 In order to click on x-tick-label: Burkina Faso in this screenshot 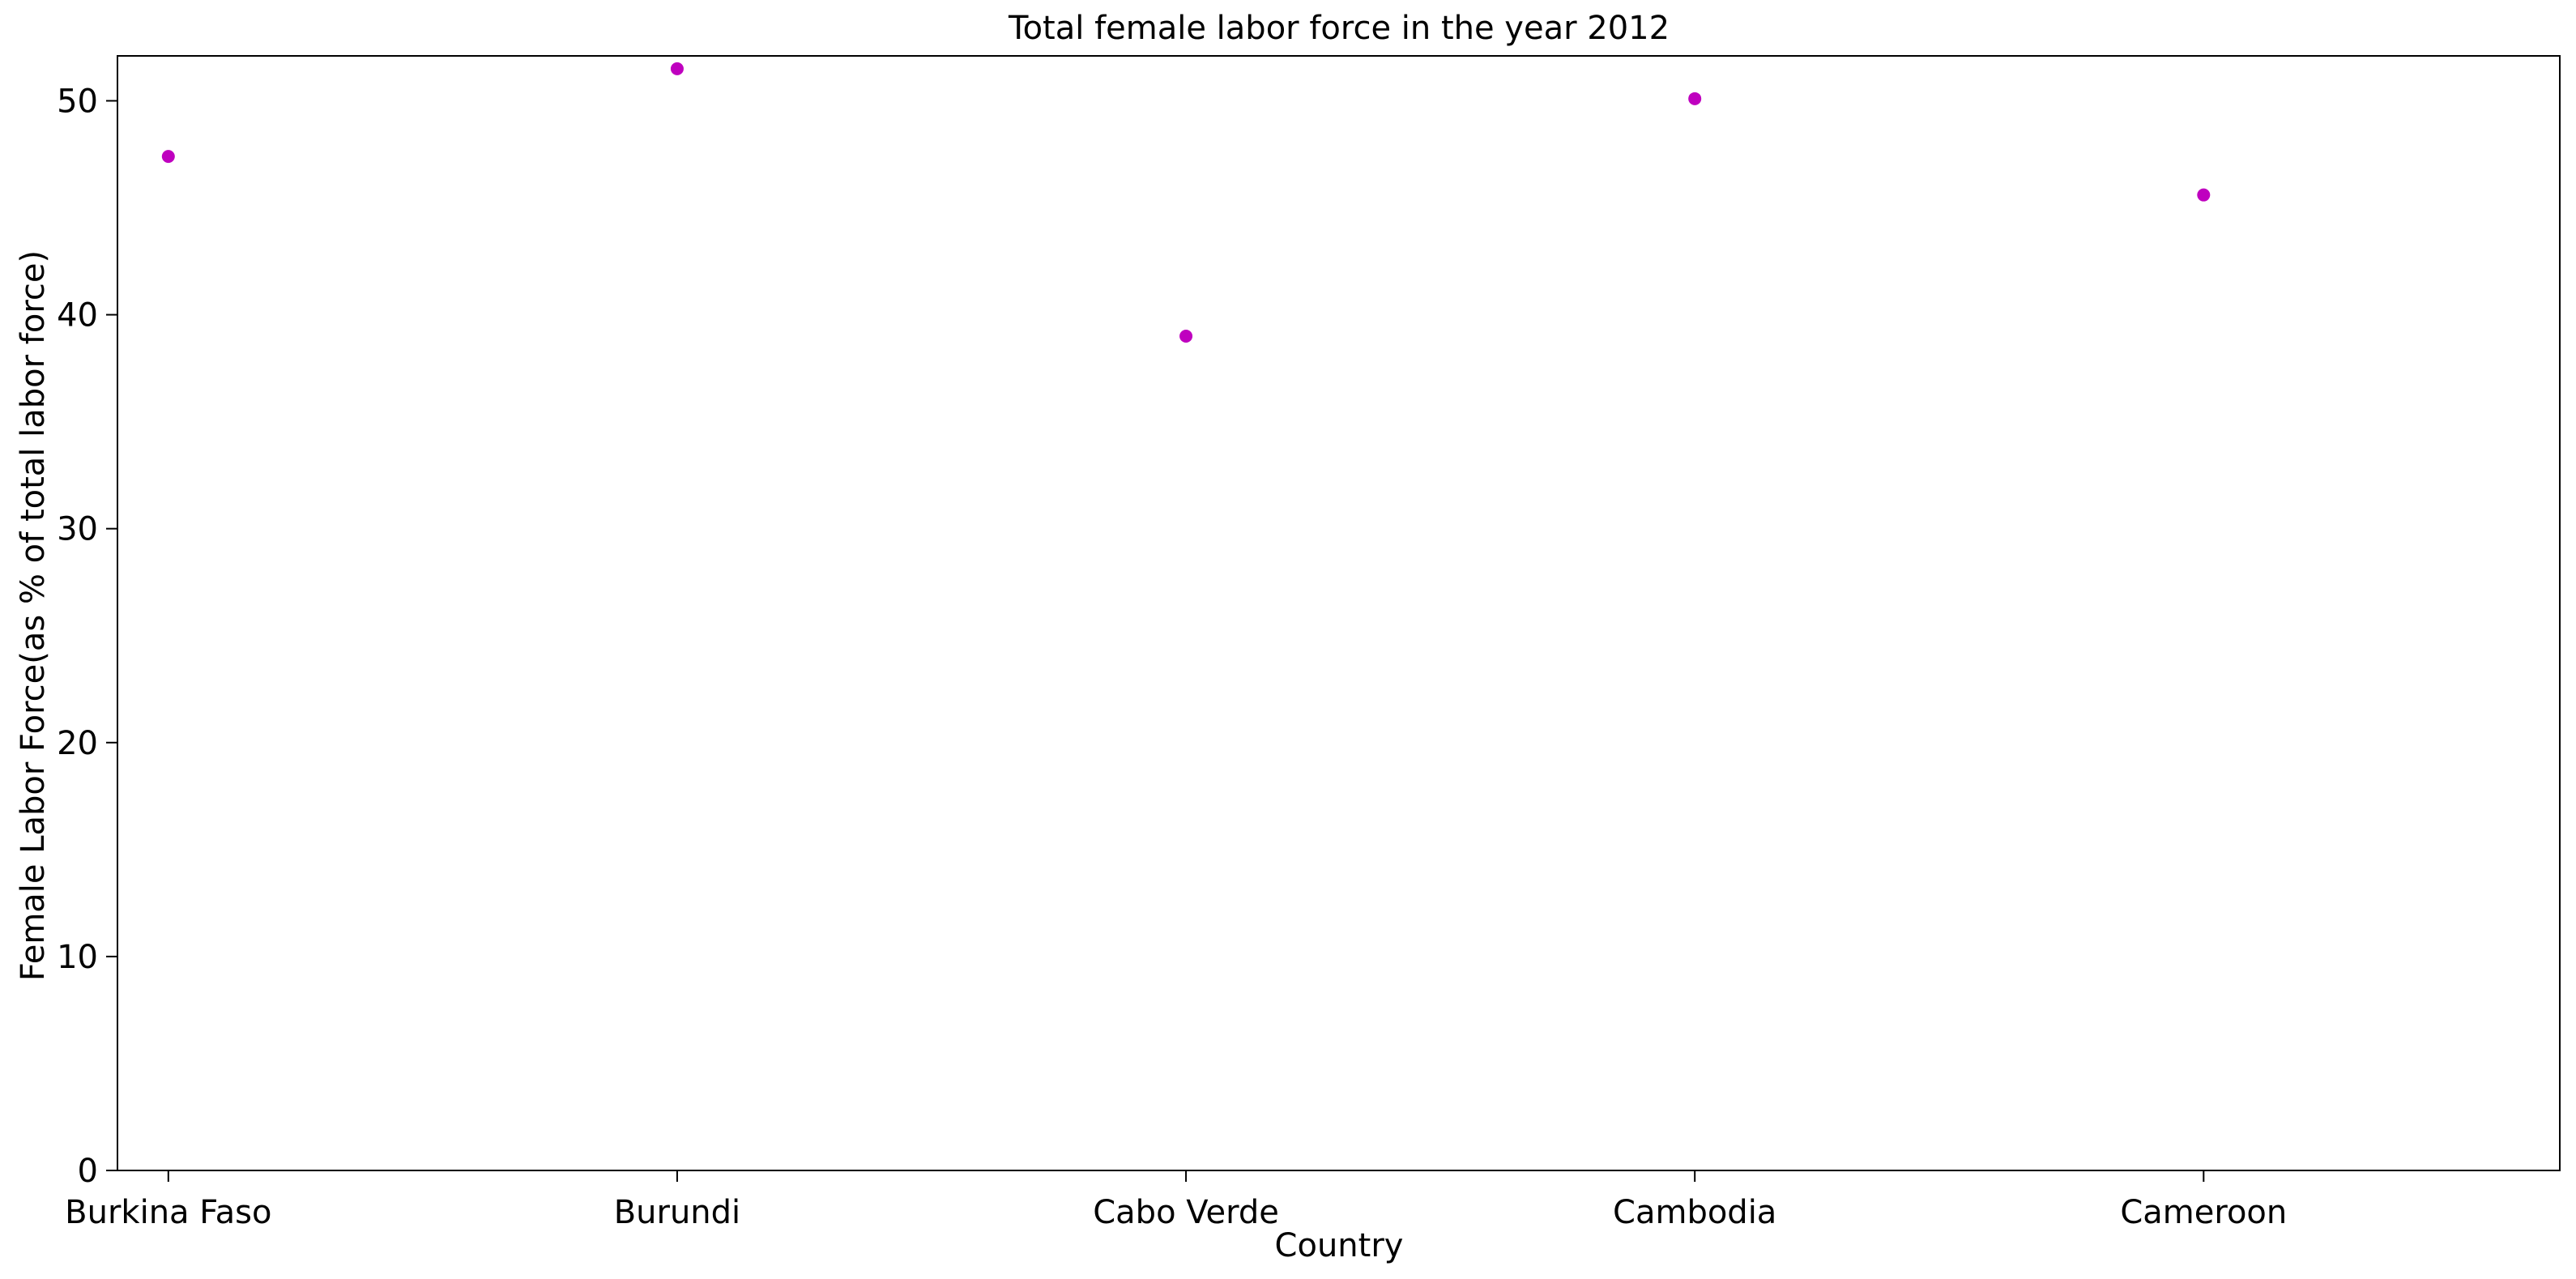, I will do `click(168, 1212)`.